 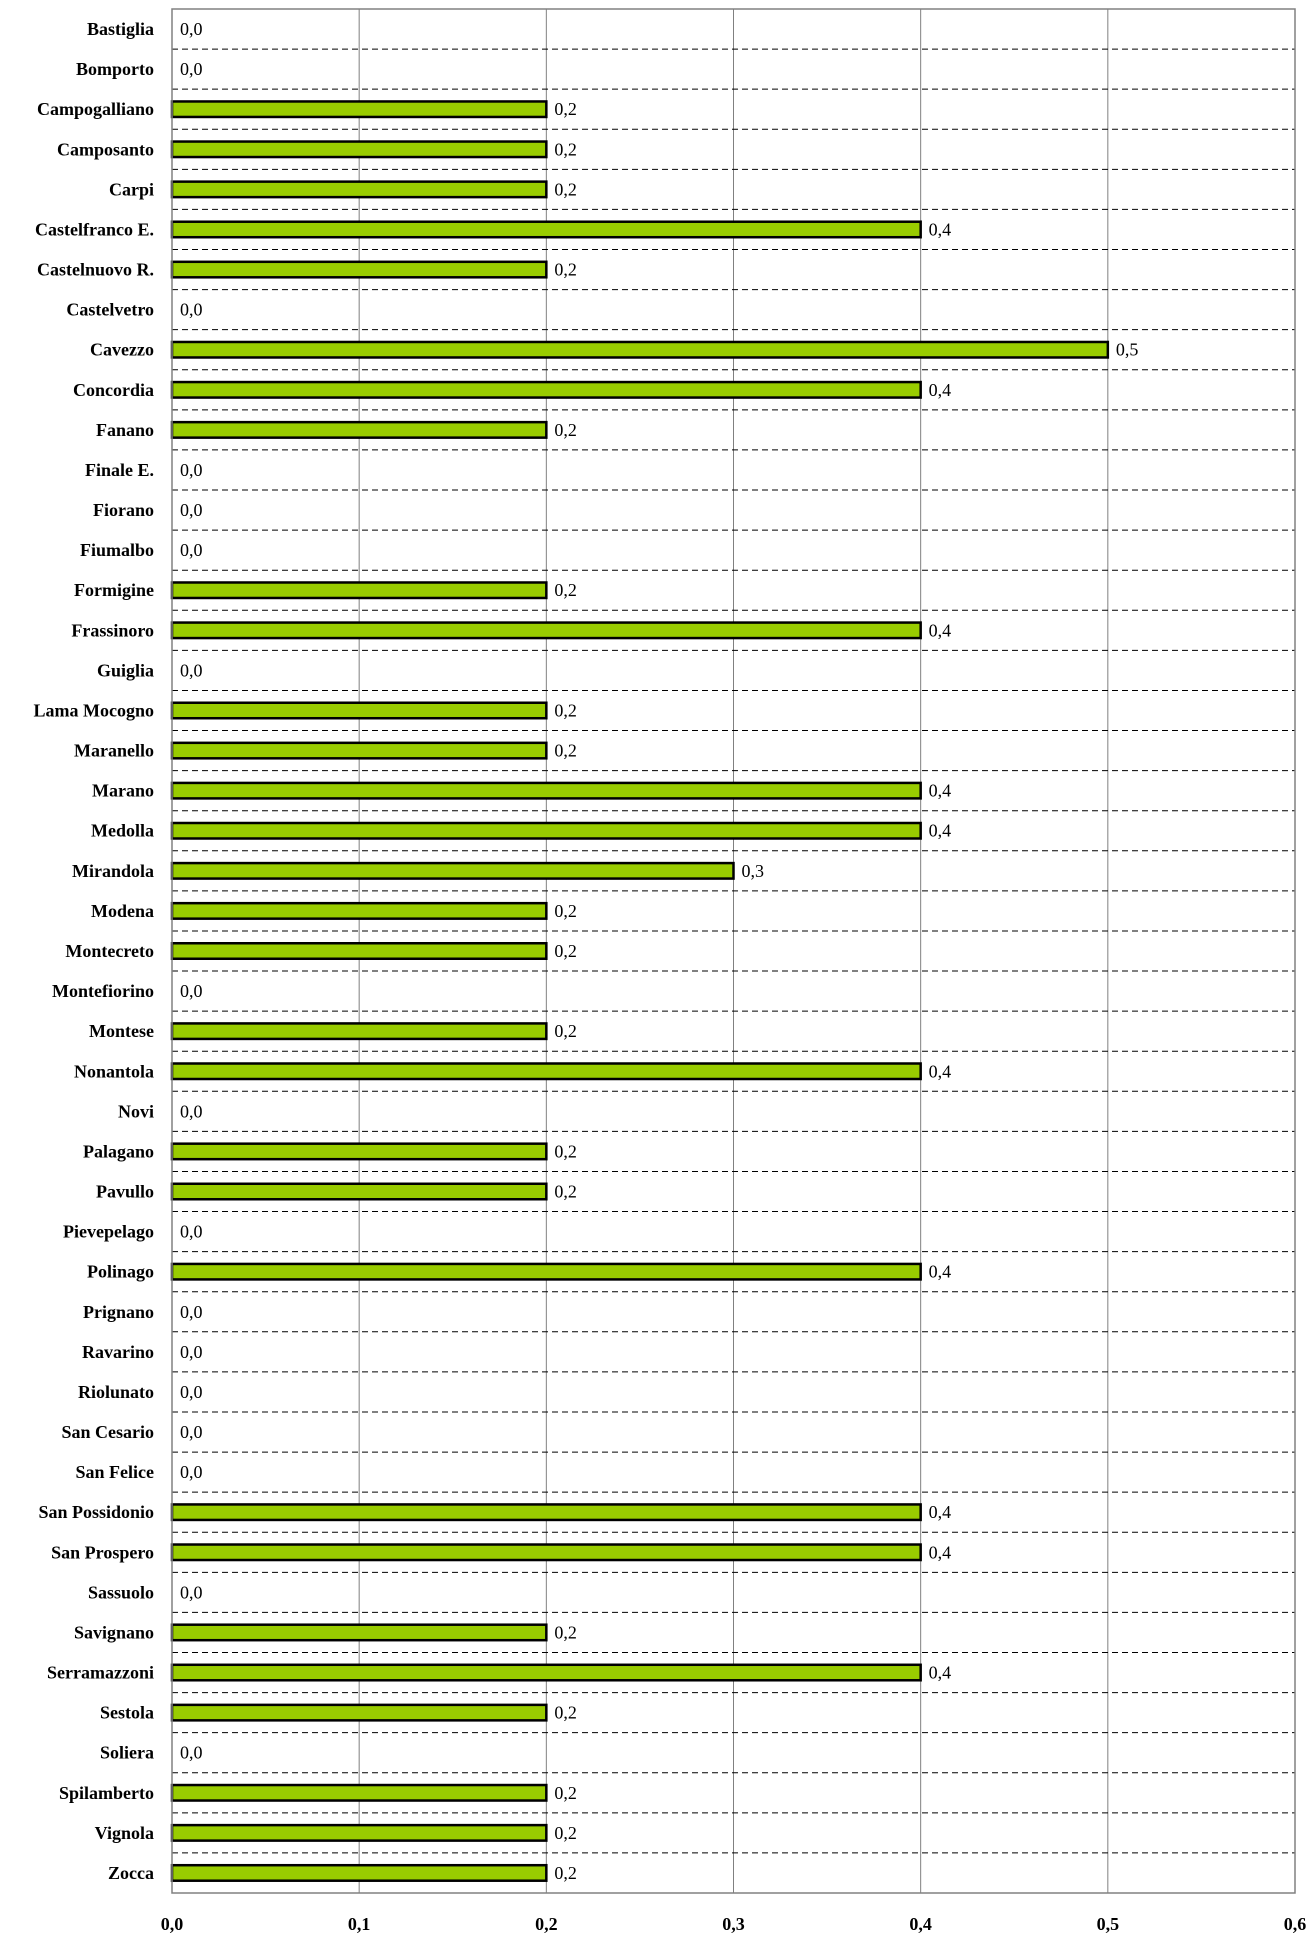 What do you see at coordinates (118, 1312) in the screenshot?
I see `category-label: Prignano` at bounding box center [118, 1312].